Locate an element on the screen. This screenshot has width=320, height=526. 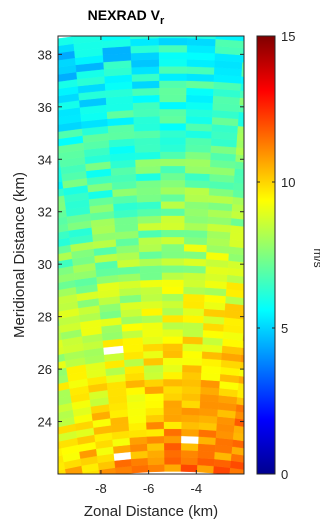
colorbar-label: m/s is located at coordinates (315, 257).